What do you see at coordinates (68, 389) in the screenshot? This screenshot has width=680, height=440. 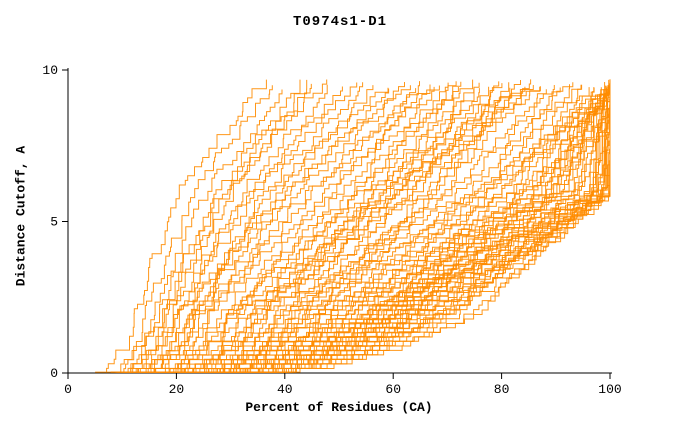 I see `x-tick-label: 0` at bounding box center [68, 389].